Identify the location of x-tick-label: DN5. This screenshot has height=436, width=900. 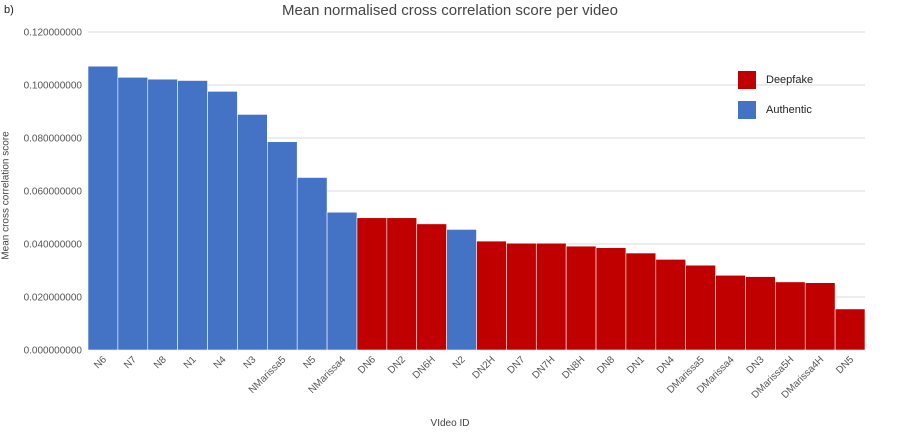
(845, 365).